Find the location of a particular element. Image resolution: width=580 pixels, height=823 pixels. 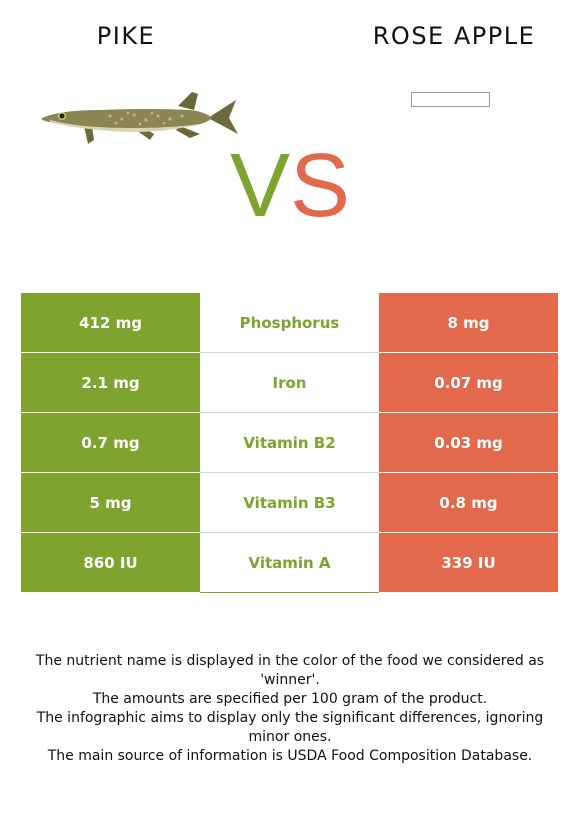

right-value: 0.07 mg is located at coordinates (468, 383).